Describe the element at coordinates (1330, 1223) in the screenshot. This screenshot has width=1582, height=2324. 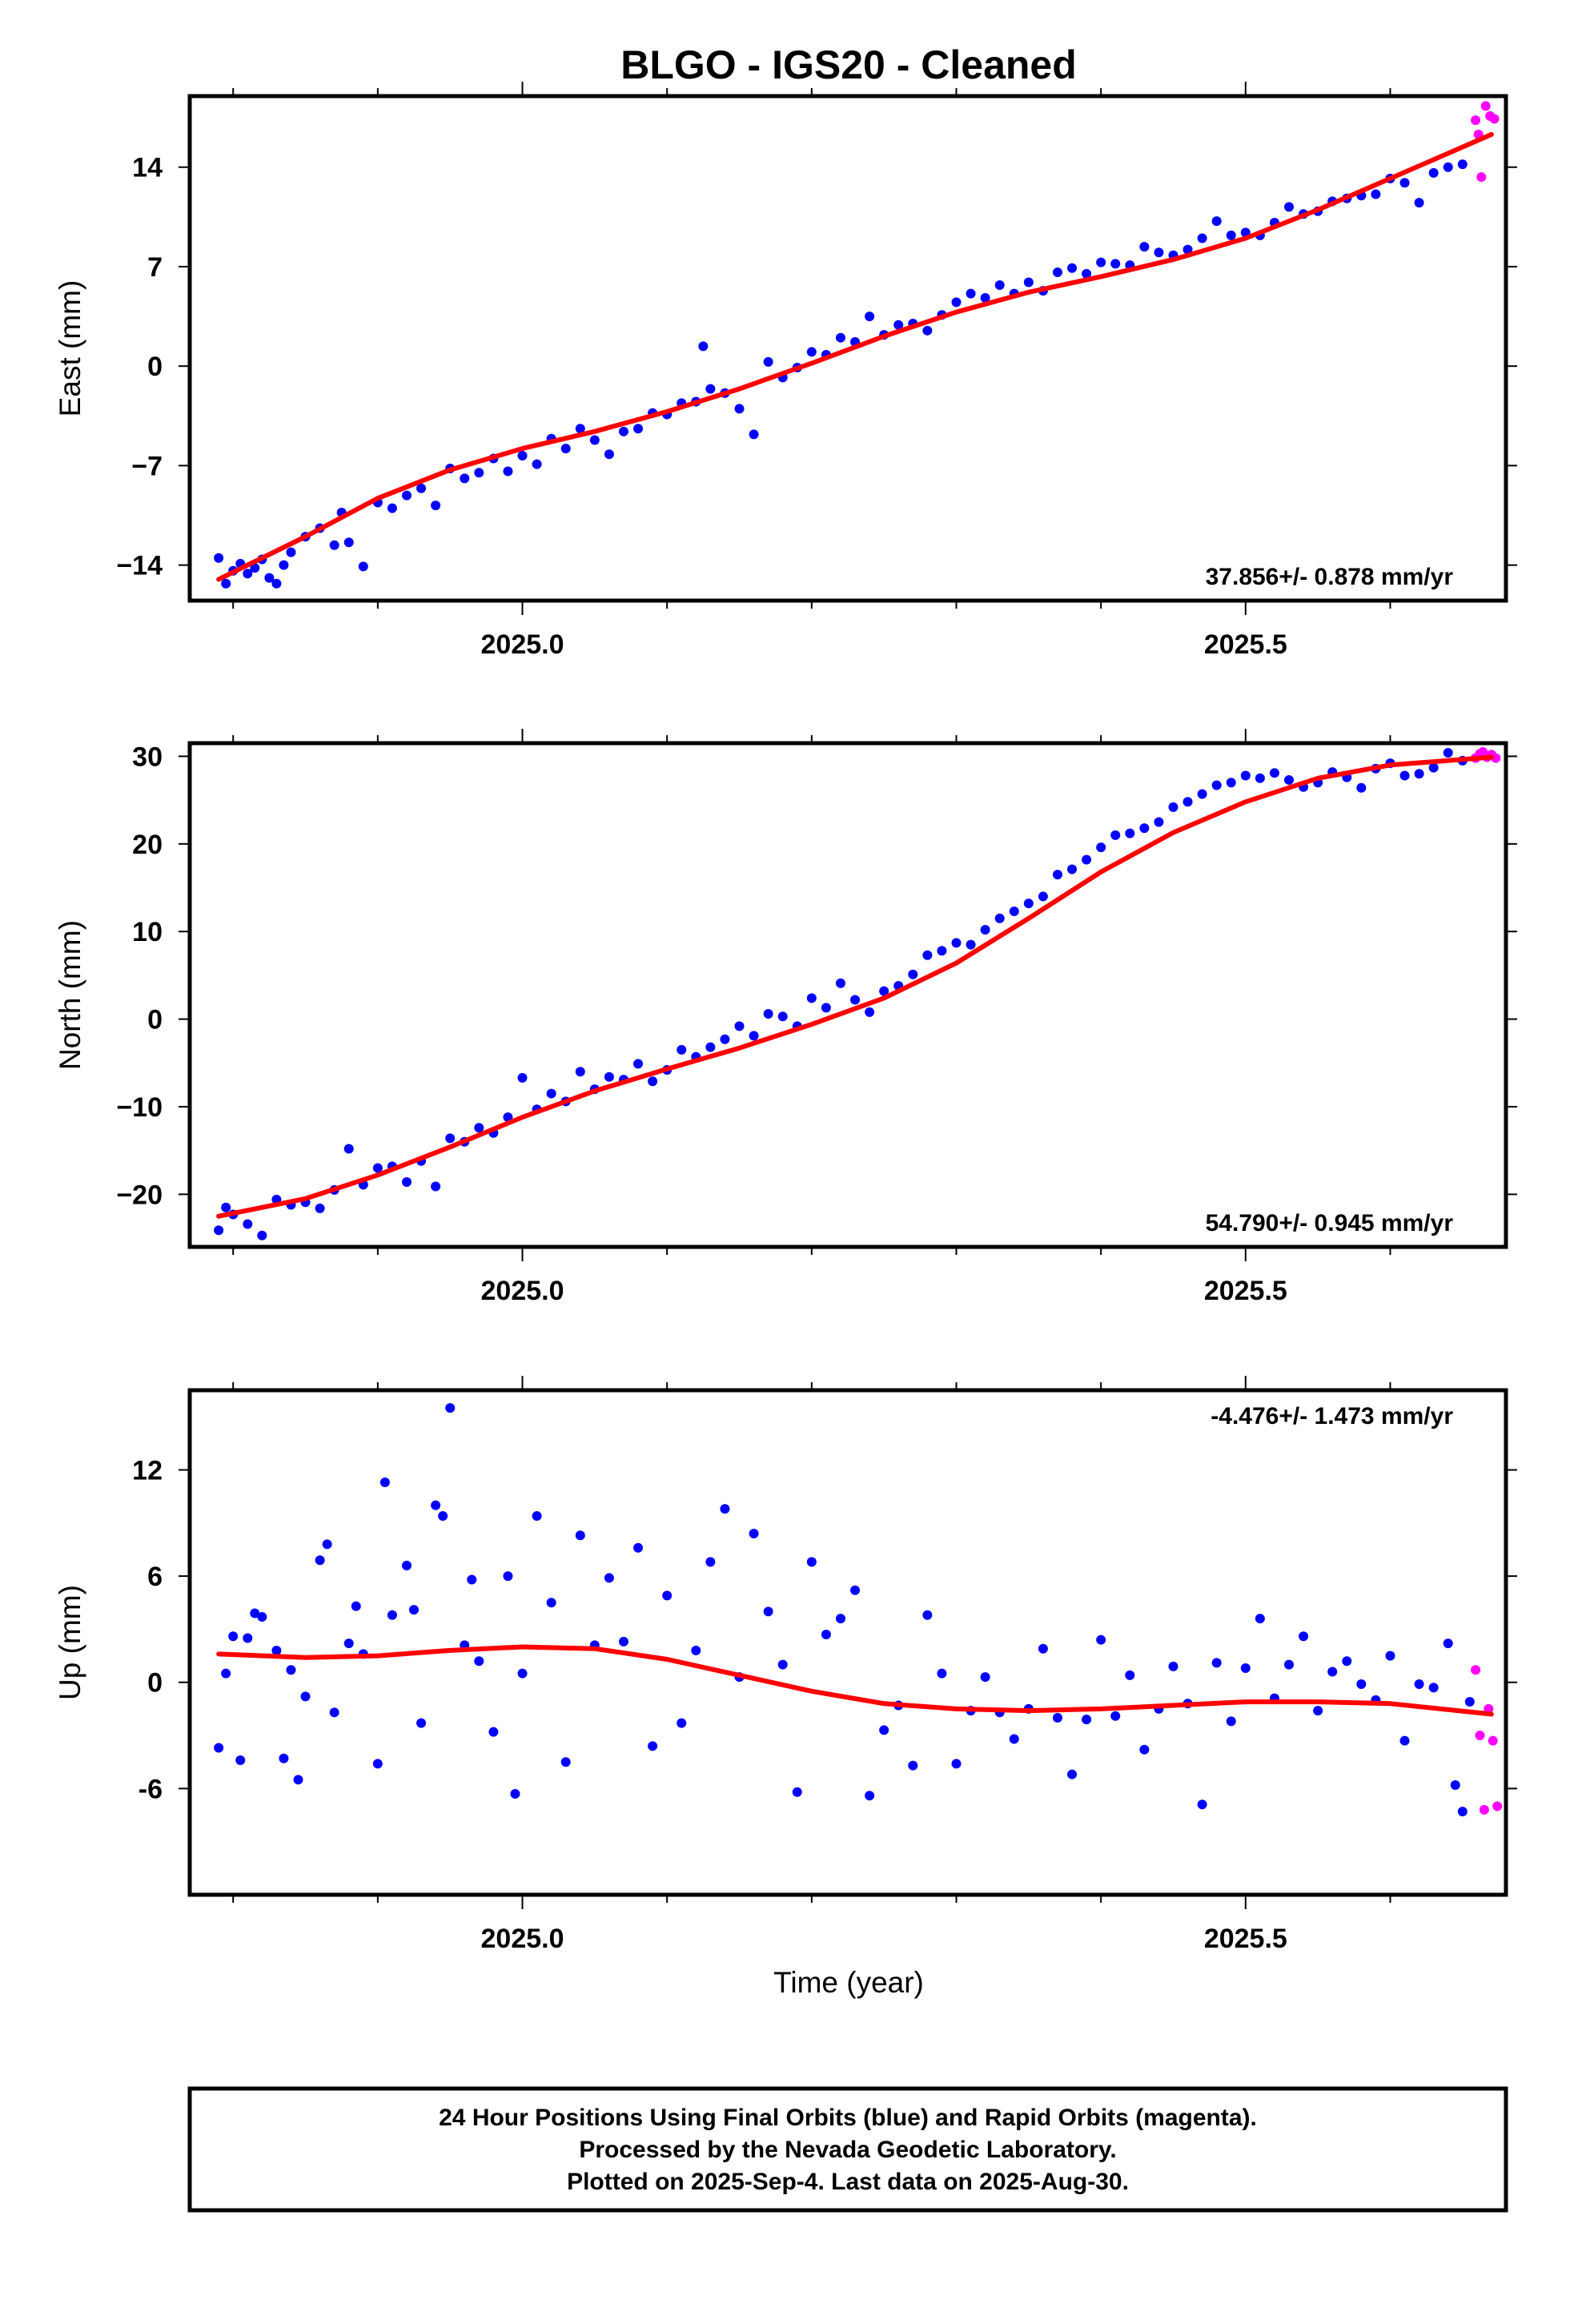
I see `rate-annotation: 54.790+/- 0.945 mm/yr` at that location.